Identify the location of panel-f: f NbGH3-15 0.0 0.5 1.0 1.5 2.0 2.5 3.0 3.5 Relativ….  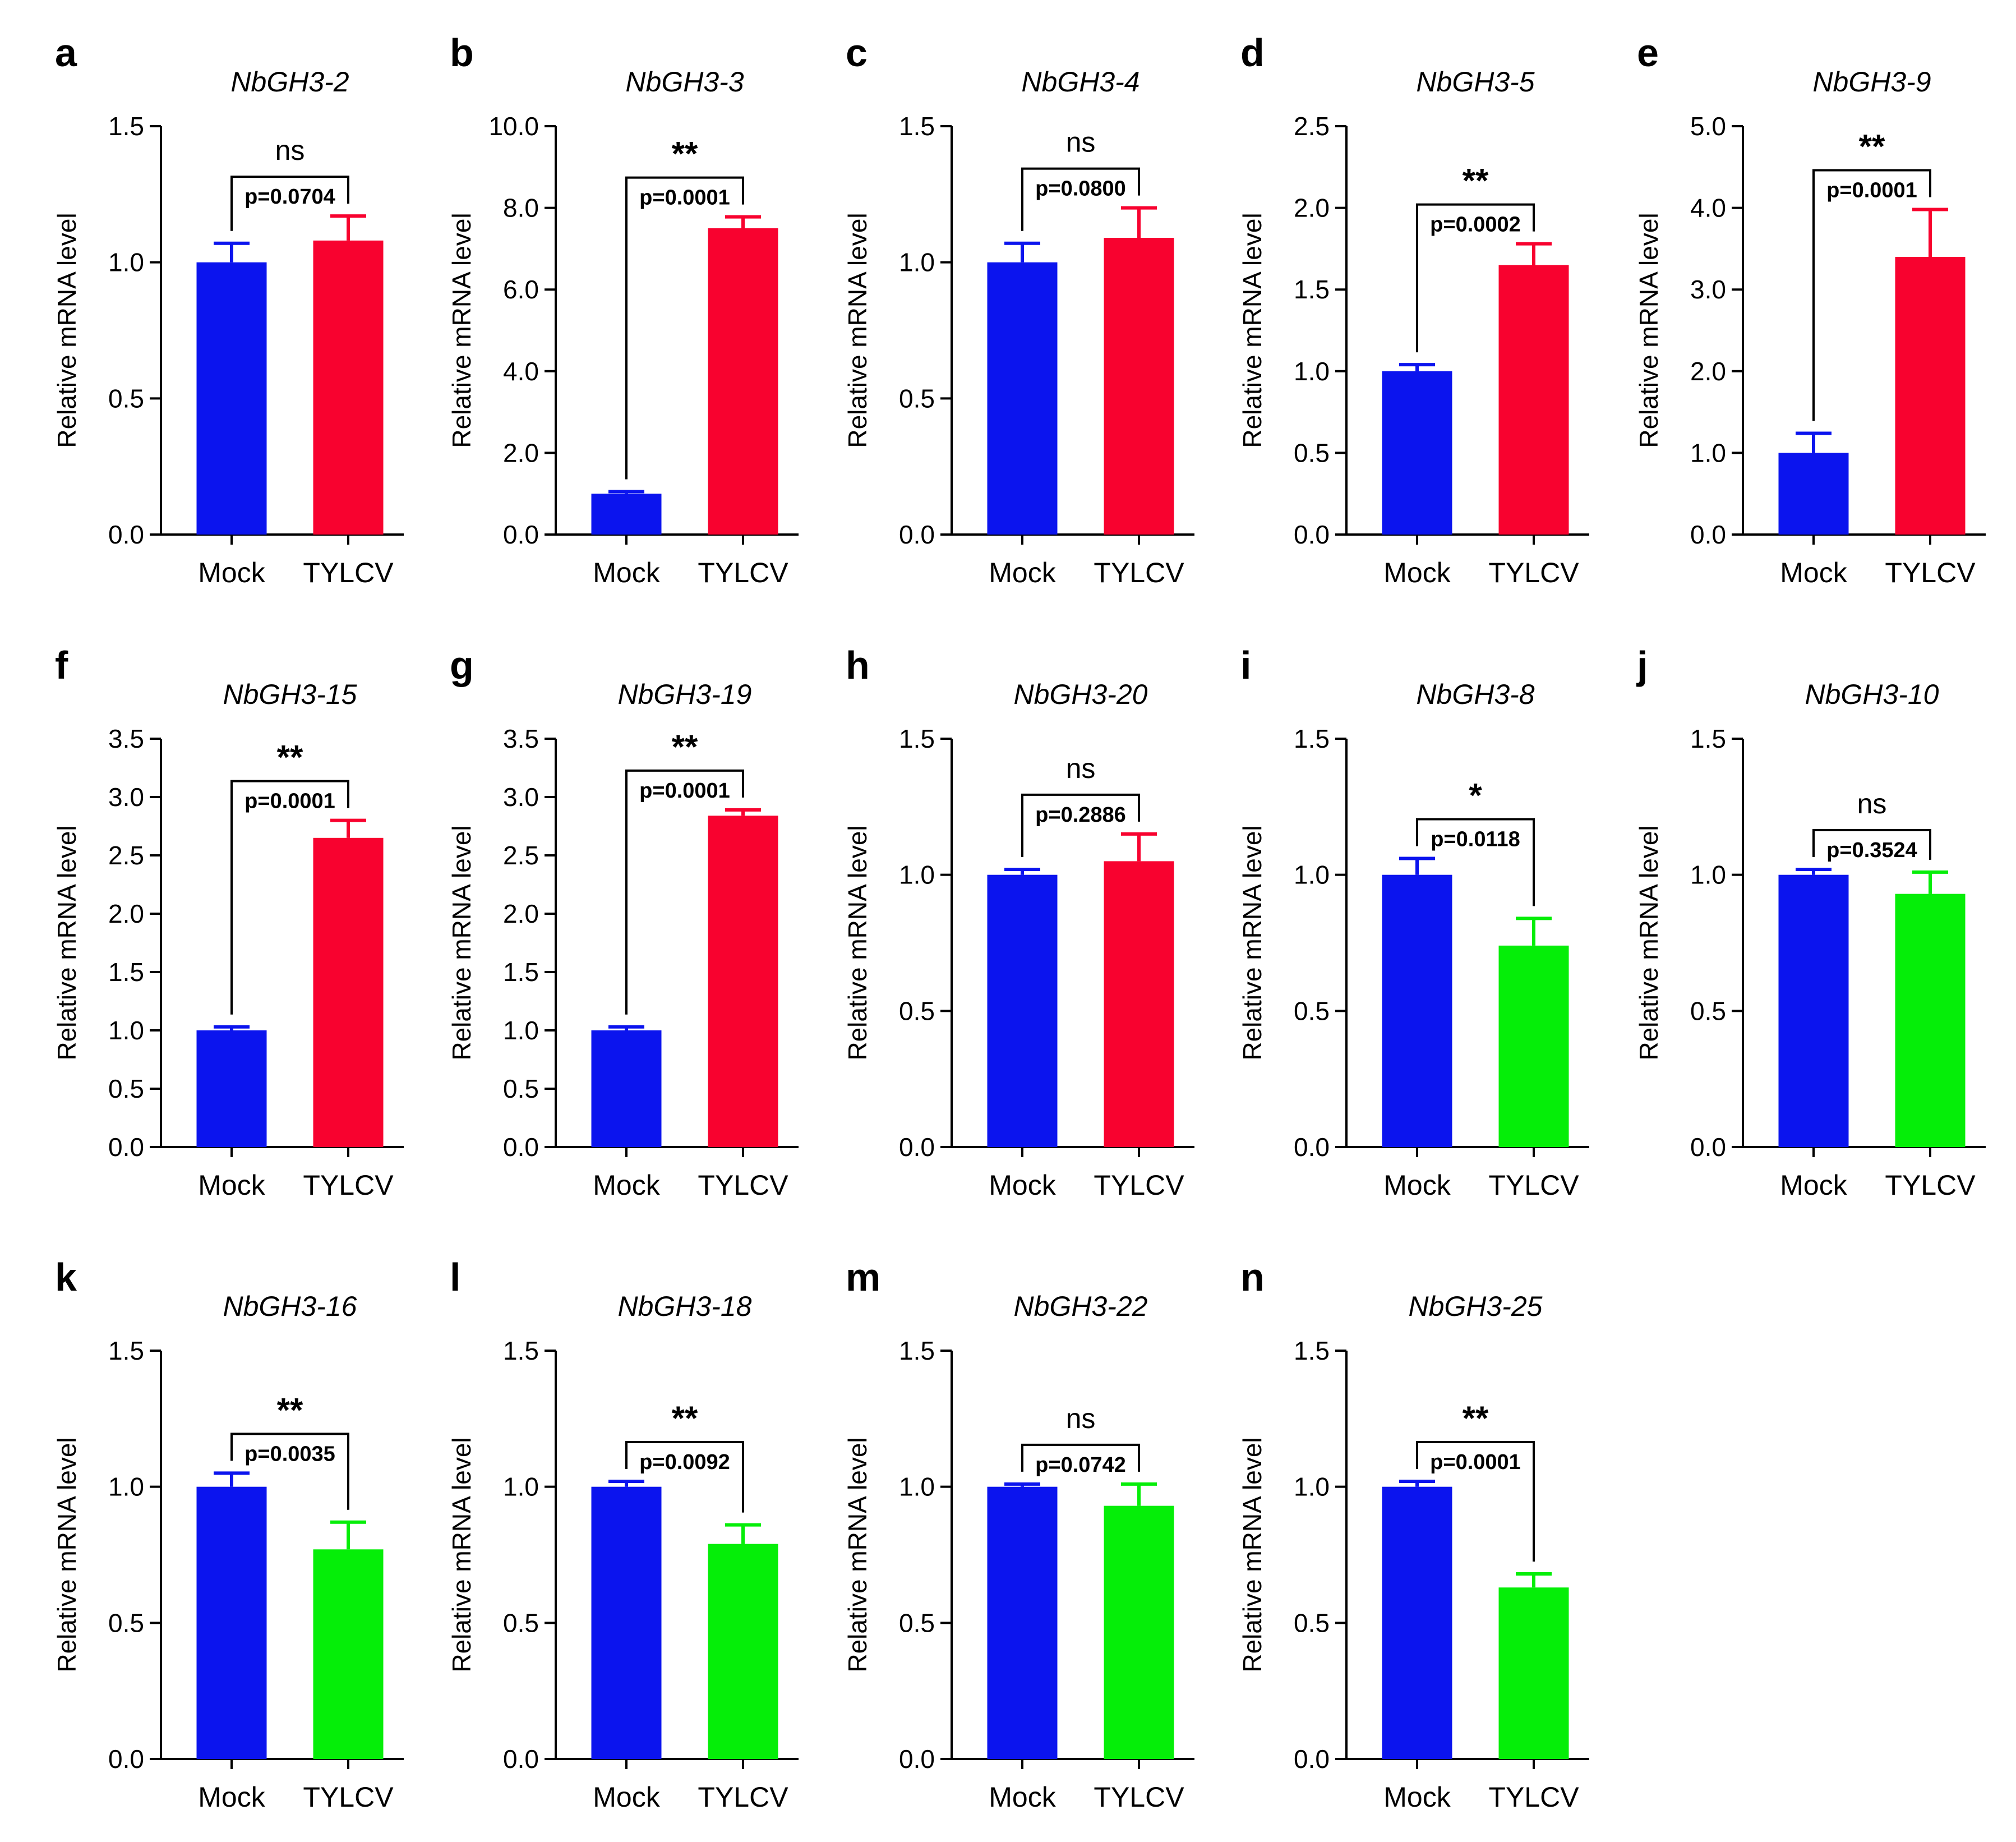
(228, 922).